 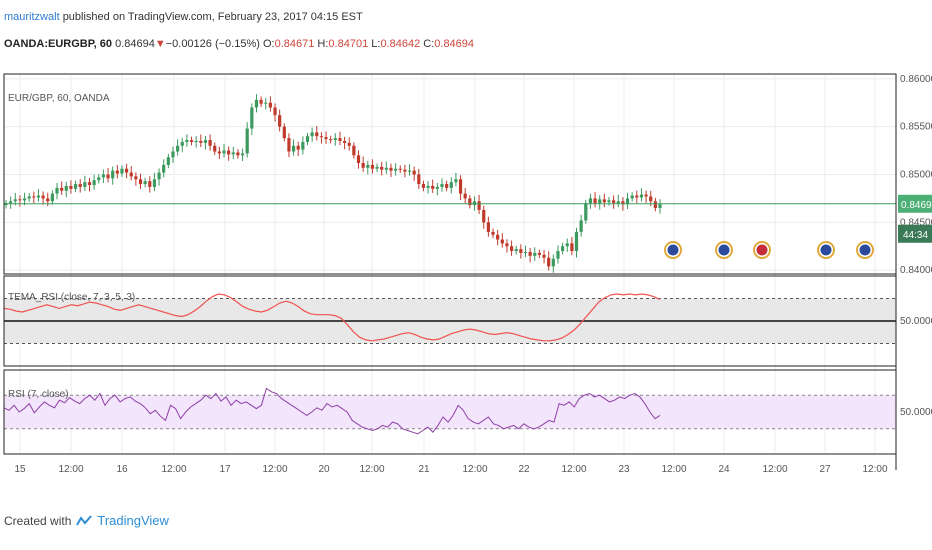 I want to click on last-price-tag-text: 0.84694, so click(x=916, y=205).